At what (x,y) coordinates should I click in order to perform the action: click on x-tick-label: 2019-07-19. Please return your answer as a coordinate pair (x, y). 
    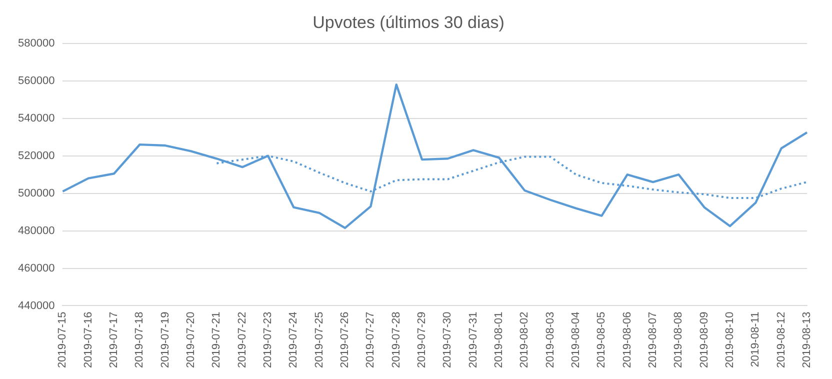
    Looking at the image, I should click on (165, 340).